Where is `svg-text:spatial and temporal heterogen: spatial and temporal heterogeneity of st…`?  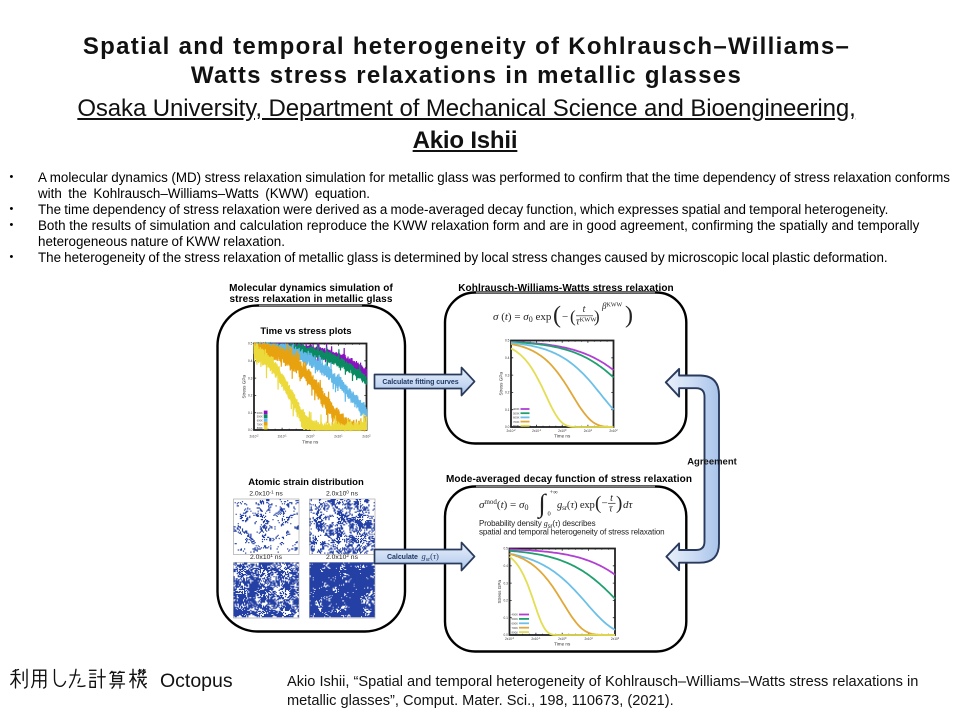 svg-text:spatial and temporal heterogen: spatial and temporal heterogeneity of st… is located at coordinates (572, 532).